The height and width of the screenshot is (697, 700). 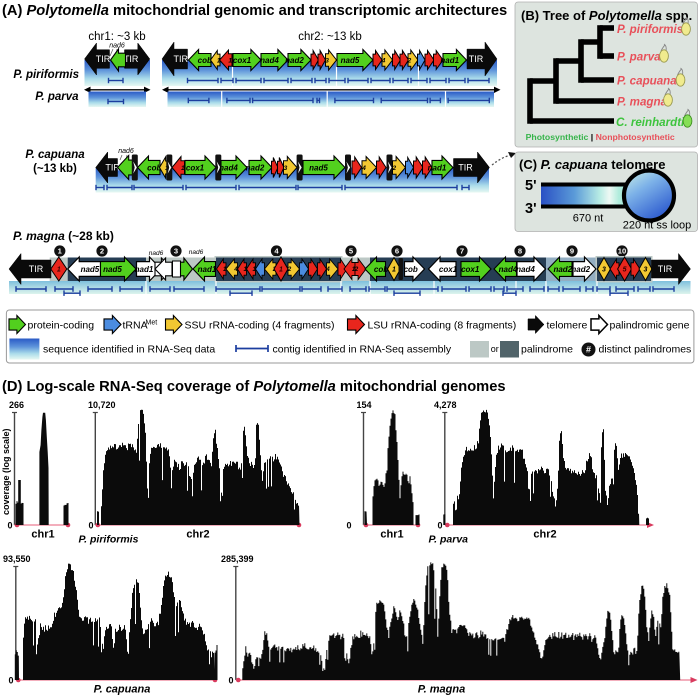 What do you see at coordinates (592, 164) in the screenshot?
I see `svg-text: (C) P. capuana telomere` at bounding box center [592, 164].